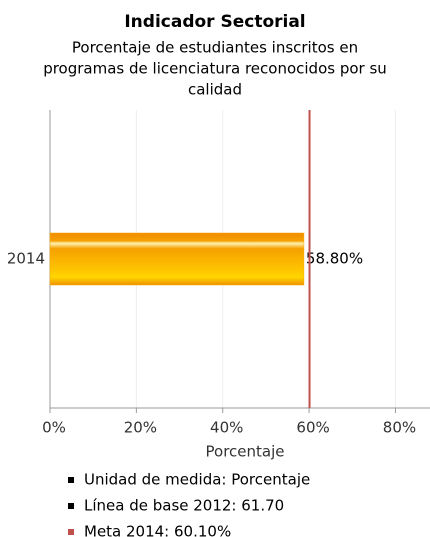 This screenshot has height=537, width=430. I want to click on subtitle: calidad, so click(215, 90).